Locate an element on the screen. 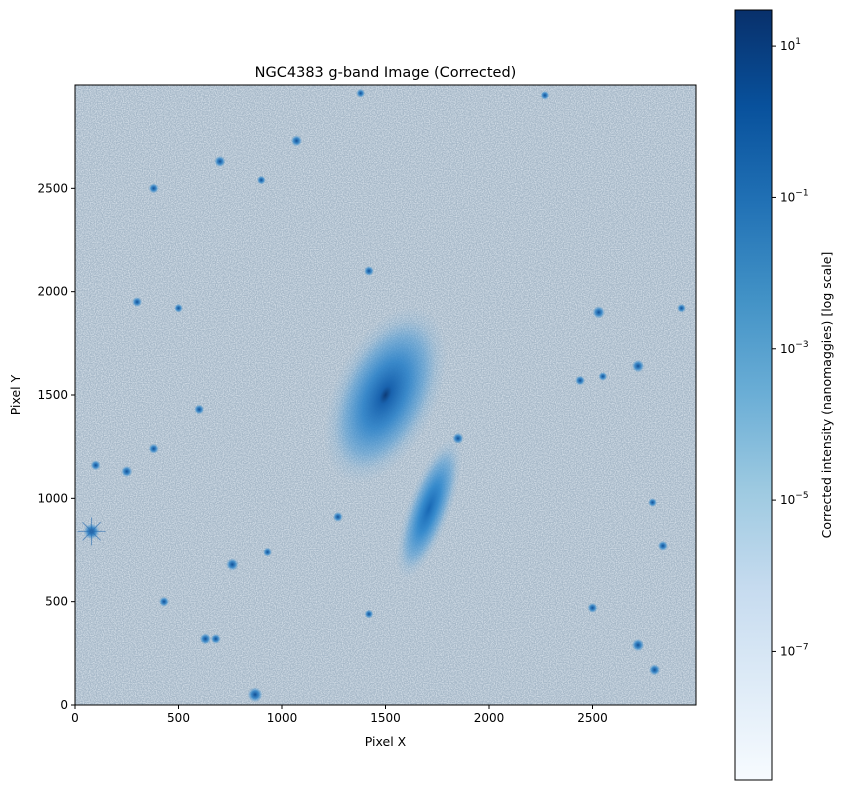 This screenshot has height=790, width=844. x-tick-label-500: 500 is located at coordinates (178, 718).